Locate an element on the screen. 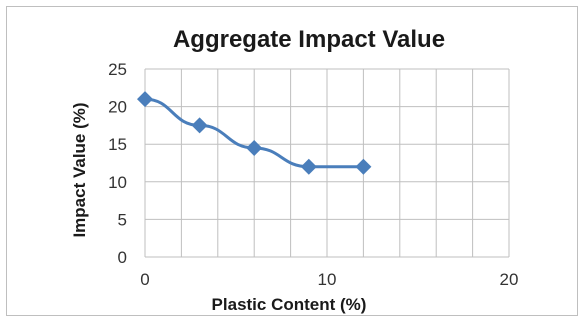  x-axis-title: Plastic Content (%) is located at coordinates (289, 304).